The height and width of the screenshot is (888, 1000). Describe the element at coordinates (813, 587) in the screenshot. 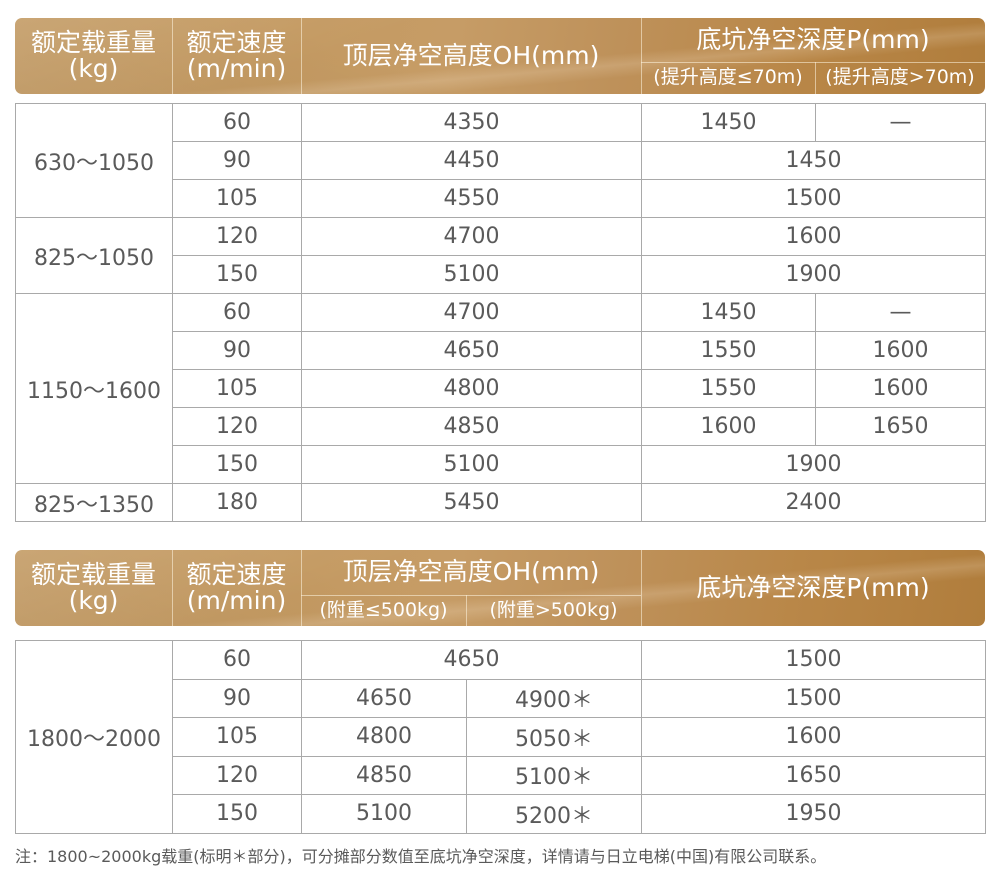

I see `header-pit: 底坑净空深度P(mm)` at that location.